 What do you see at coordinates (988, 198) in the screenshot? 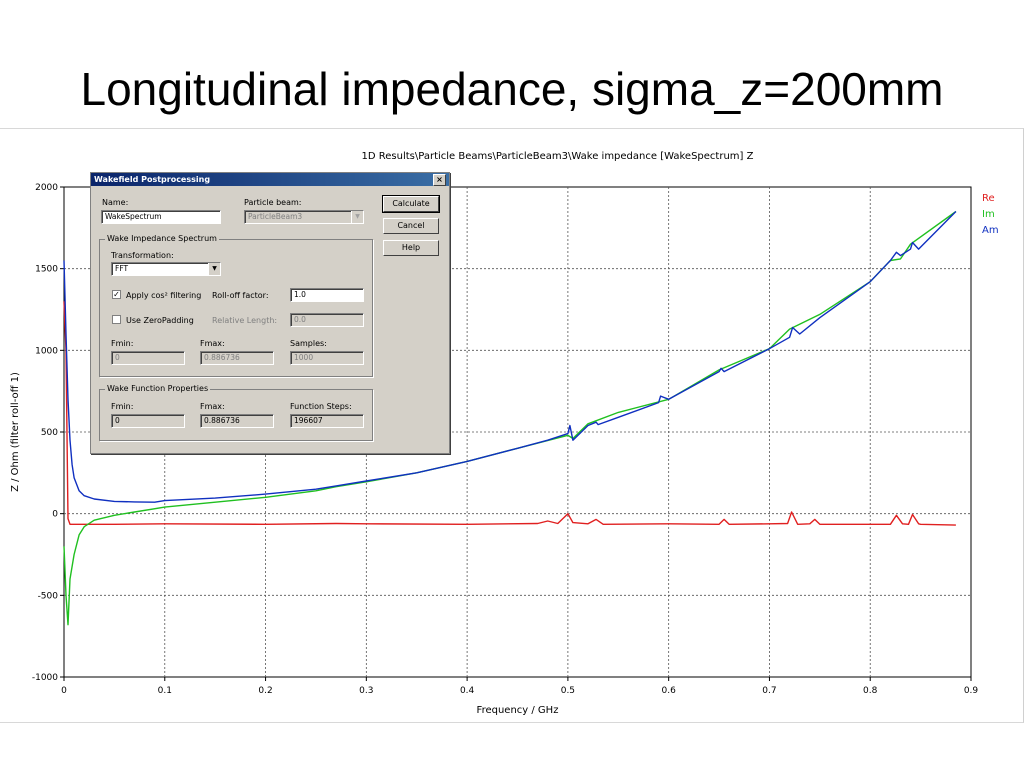
I see `legend-entry-re: Re` at bounding box center [988, 198].